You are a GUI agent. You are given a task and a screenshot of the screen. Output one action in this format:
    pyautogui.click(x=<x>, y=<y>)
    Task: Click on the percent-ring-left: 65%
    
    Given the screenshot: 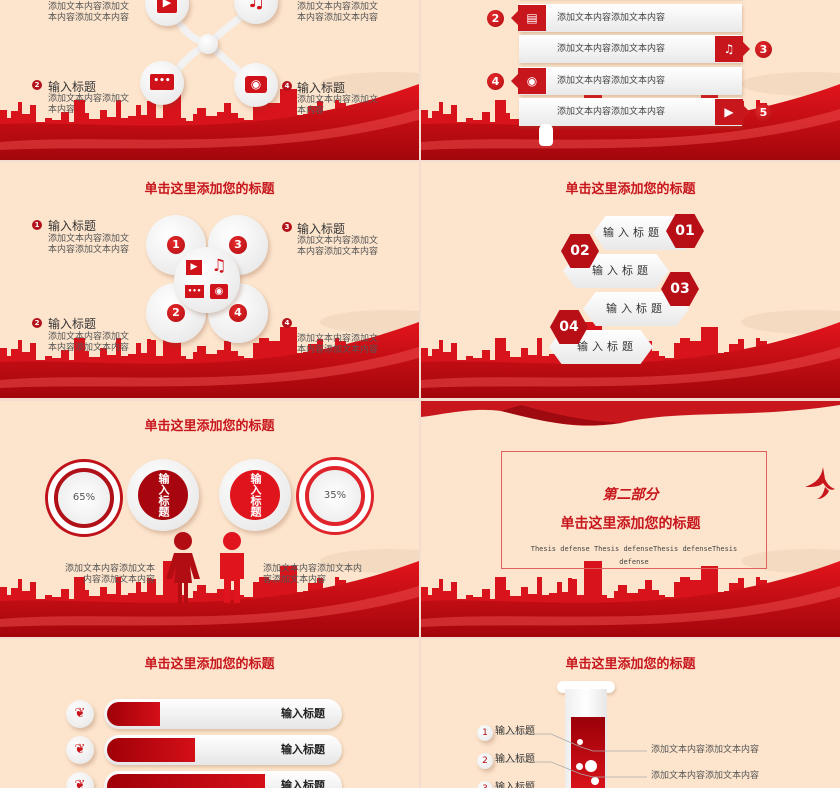 What is the action you would take?
    pyautogui.click(x=84, y=498)
    